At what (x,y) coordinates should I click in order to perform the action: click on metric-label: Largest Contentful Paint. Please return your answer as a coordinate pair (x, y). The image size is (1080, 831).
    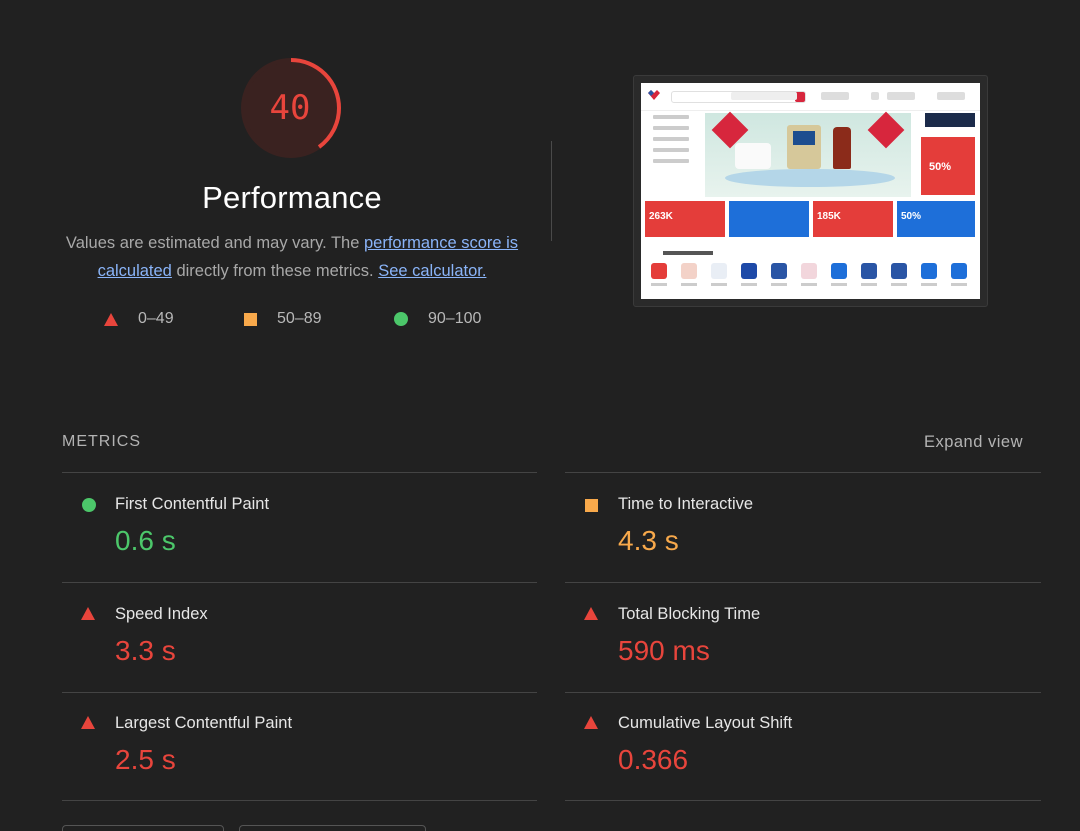
    Looking at the image, I should click on (204, 723).